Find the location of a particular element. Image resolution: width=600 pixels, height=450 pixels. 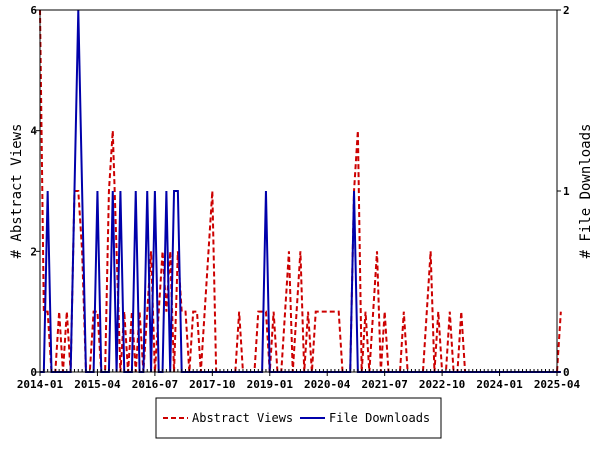

x-tick-label: 2017-10 is located at coordinates (212, 384).